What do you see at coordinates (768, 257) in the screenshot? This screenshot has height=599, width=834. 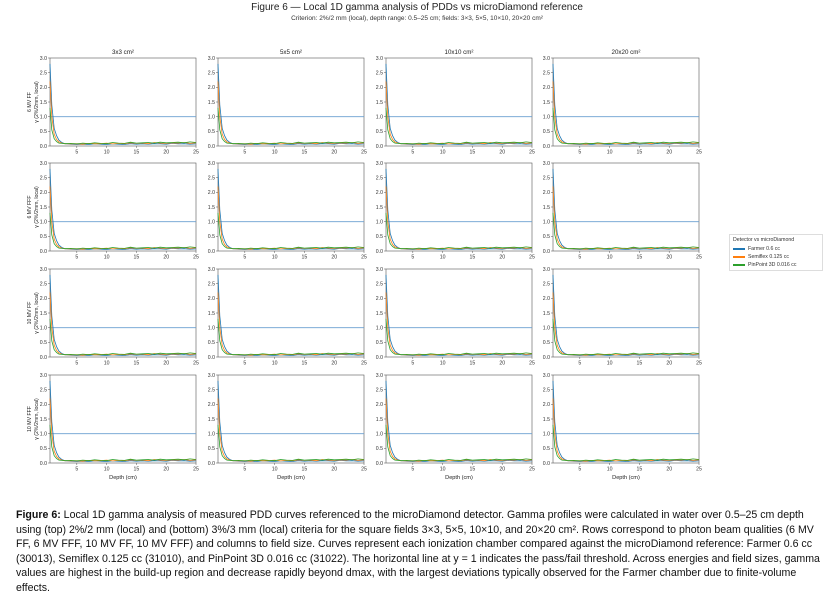 I see `legend-label-semiflex: Semiflex 0.125 cc` at bounding box center [768, 257].